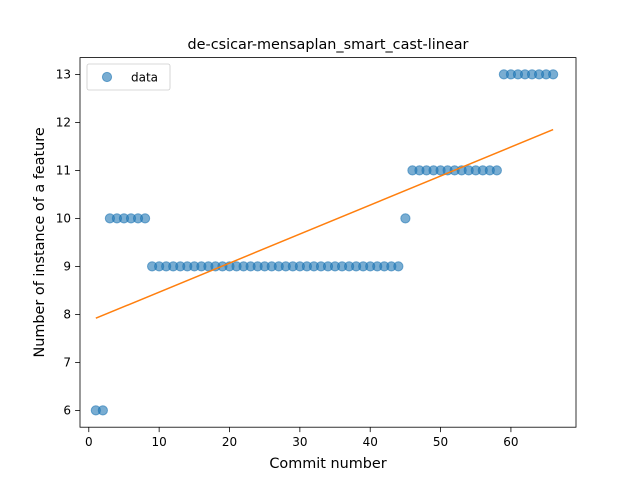 The width and height of the screenshot is (640, 480). What do you see at coordinates (107, 77) in the screenshot?
I see `legend-marker-data` at bounding box center [107, 77].